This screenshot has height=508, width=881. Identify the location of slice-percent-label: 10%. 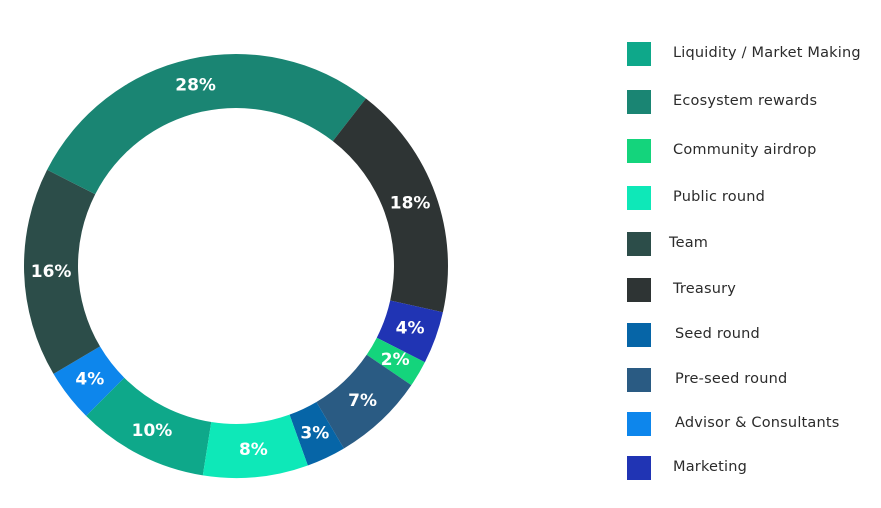
(152, 431).